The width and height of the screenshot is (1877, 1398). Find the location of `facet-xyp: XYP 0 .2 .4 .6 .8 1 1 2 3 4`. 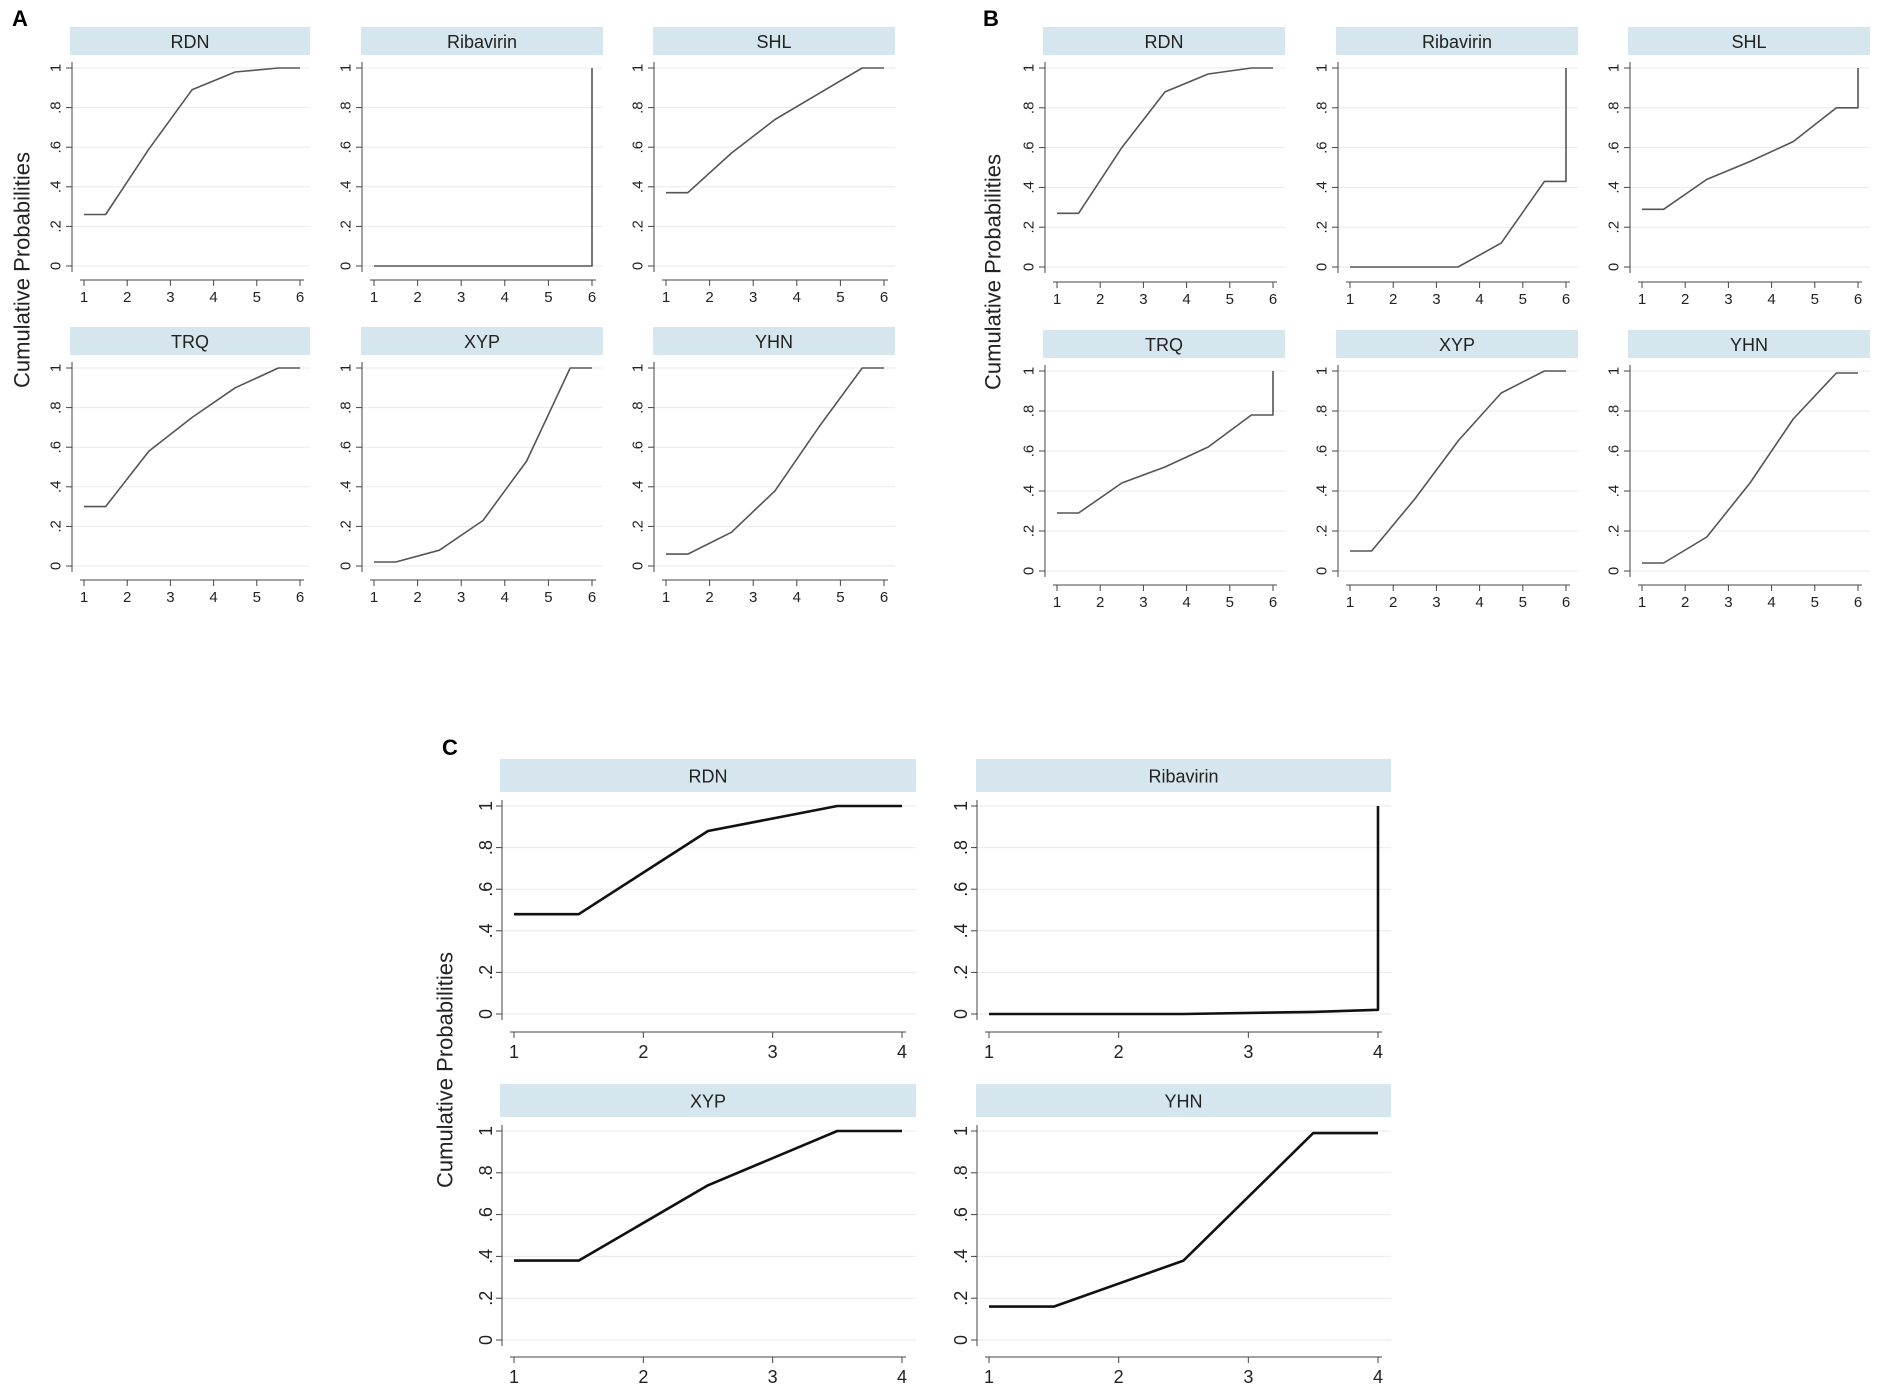

facet-xyp: XYP 0 .2 .4 .6 .8 1 1 2 3 4 is located at coordinates (696, 1235).